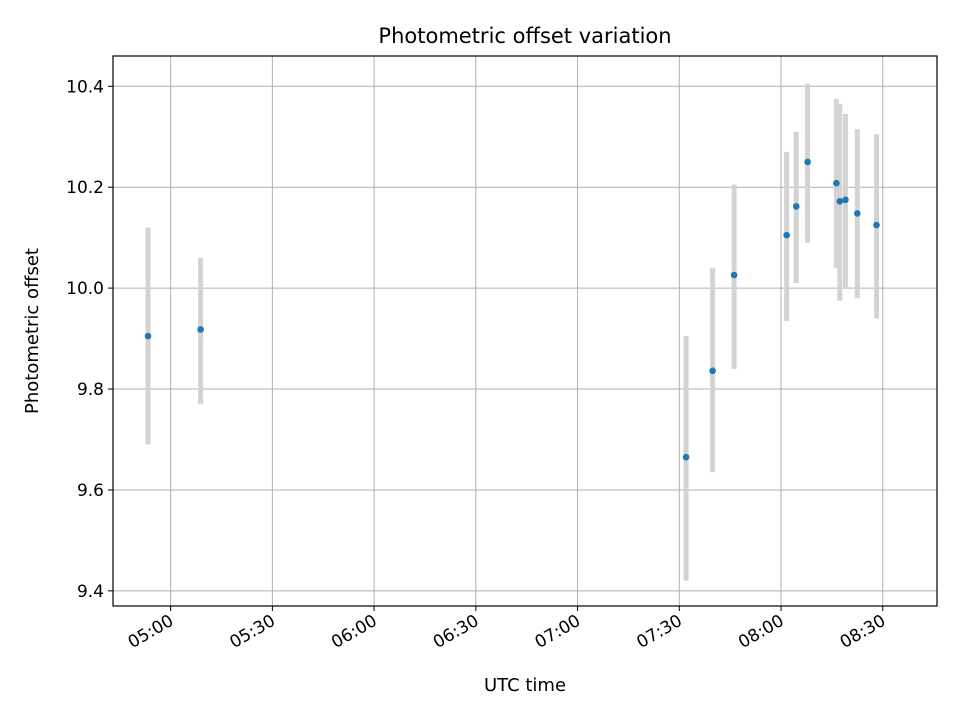 The image size is (960, 720). Describe the element at coordinates (90, 491) in the screenshot. I see `y-tick-label: 9.6` at that location.